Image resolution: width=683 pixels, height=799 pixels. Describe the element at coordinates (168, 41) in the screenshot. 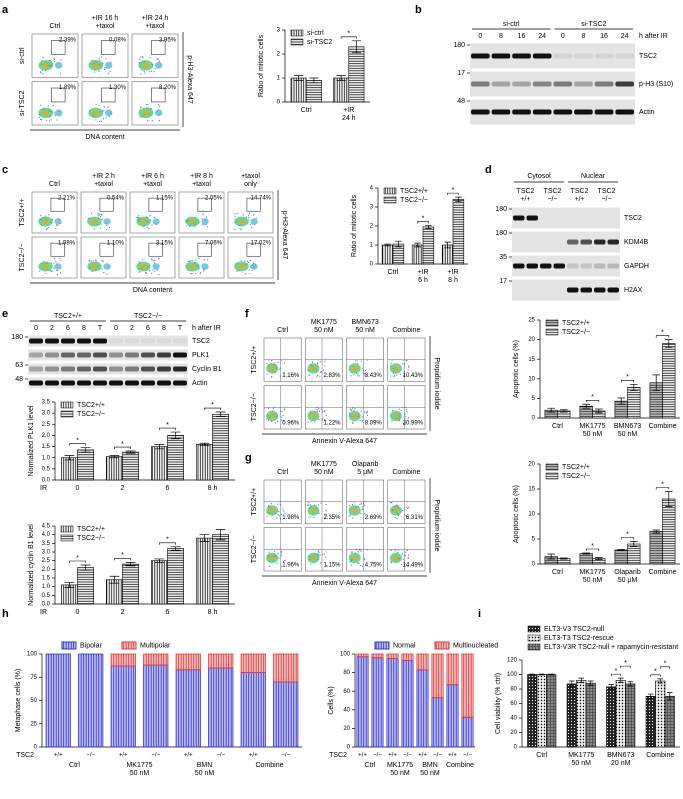

I see `gate-percent: 3.95%` at that location.